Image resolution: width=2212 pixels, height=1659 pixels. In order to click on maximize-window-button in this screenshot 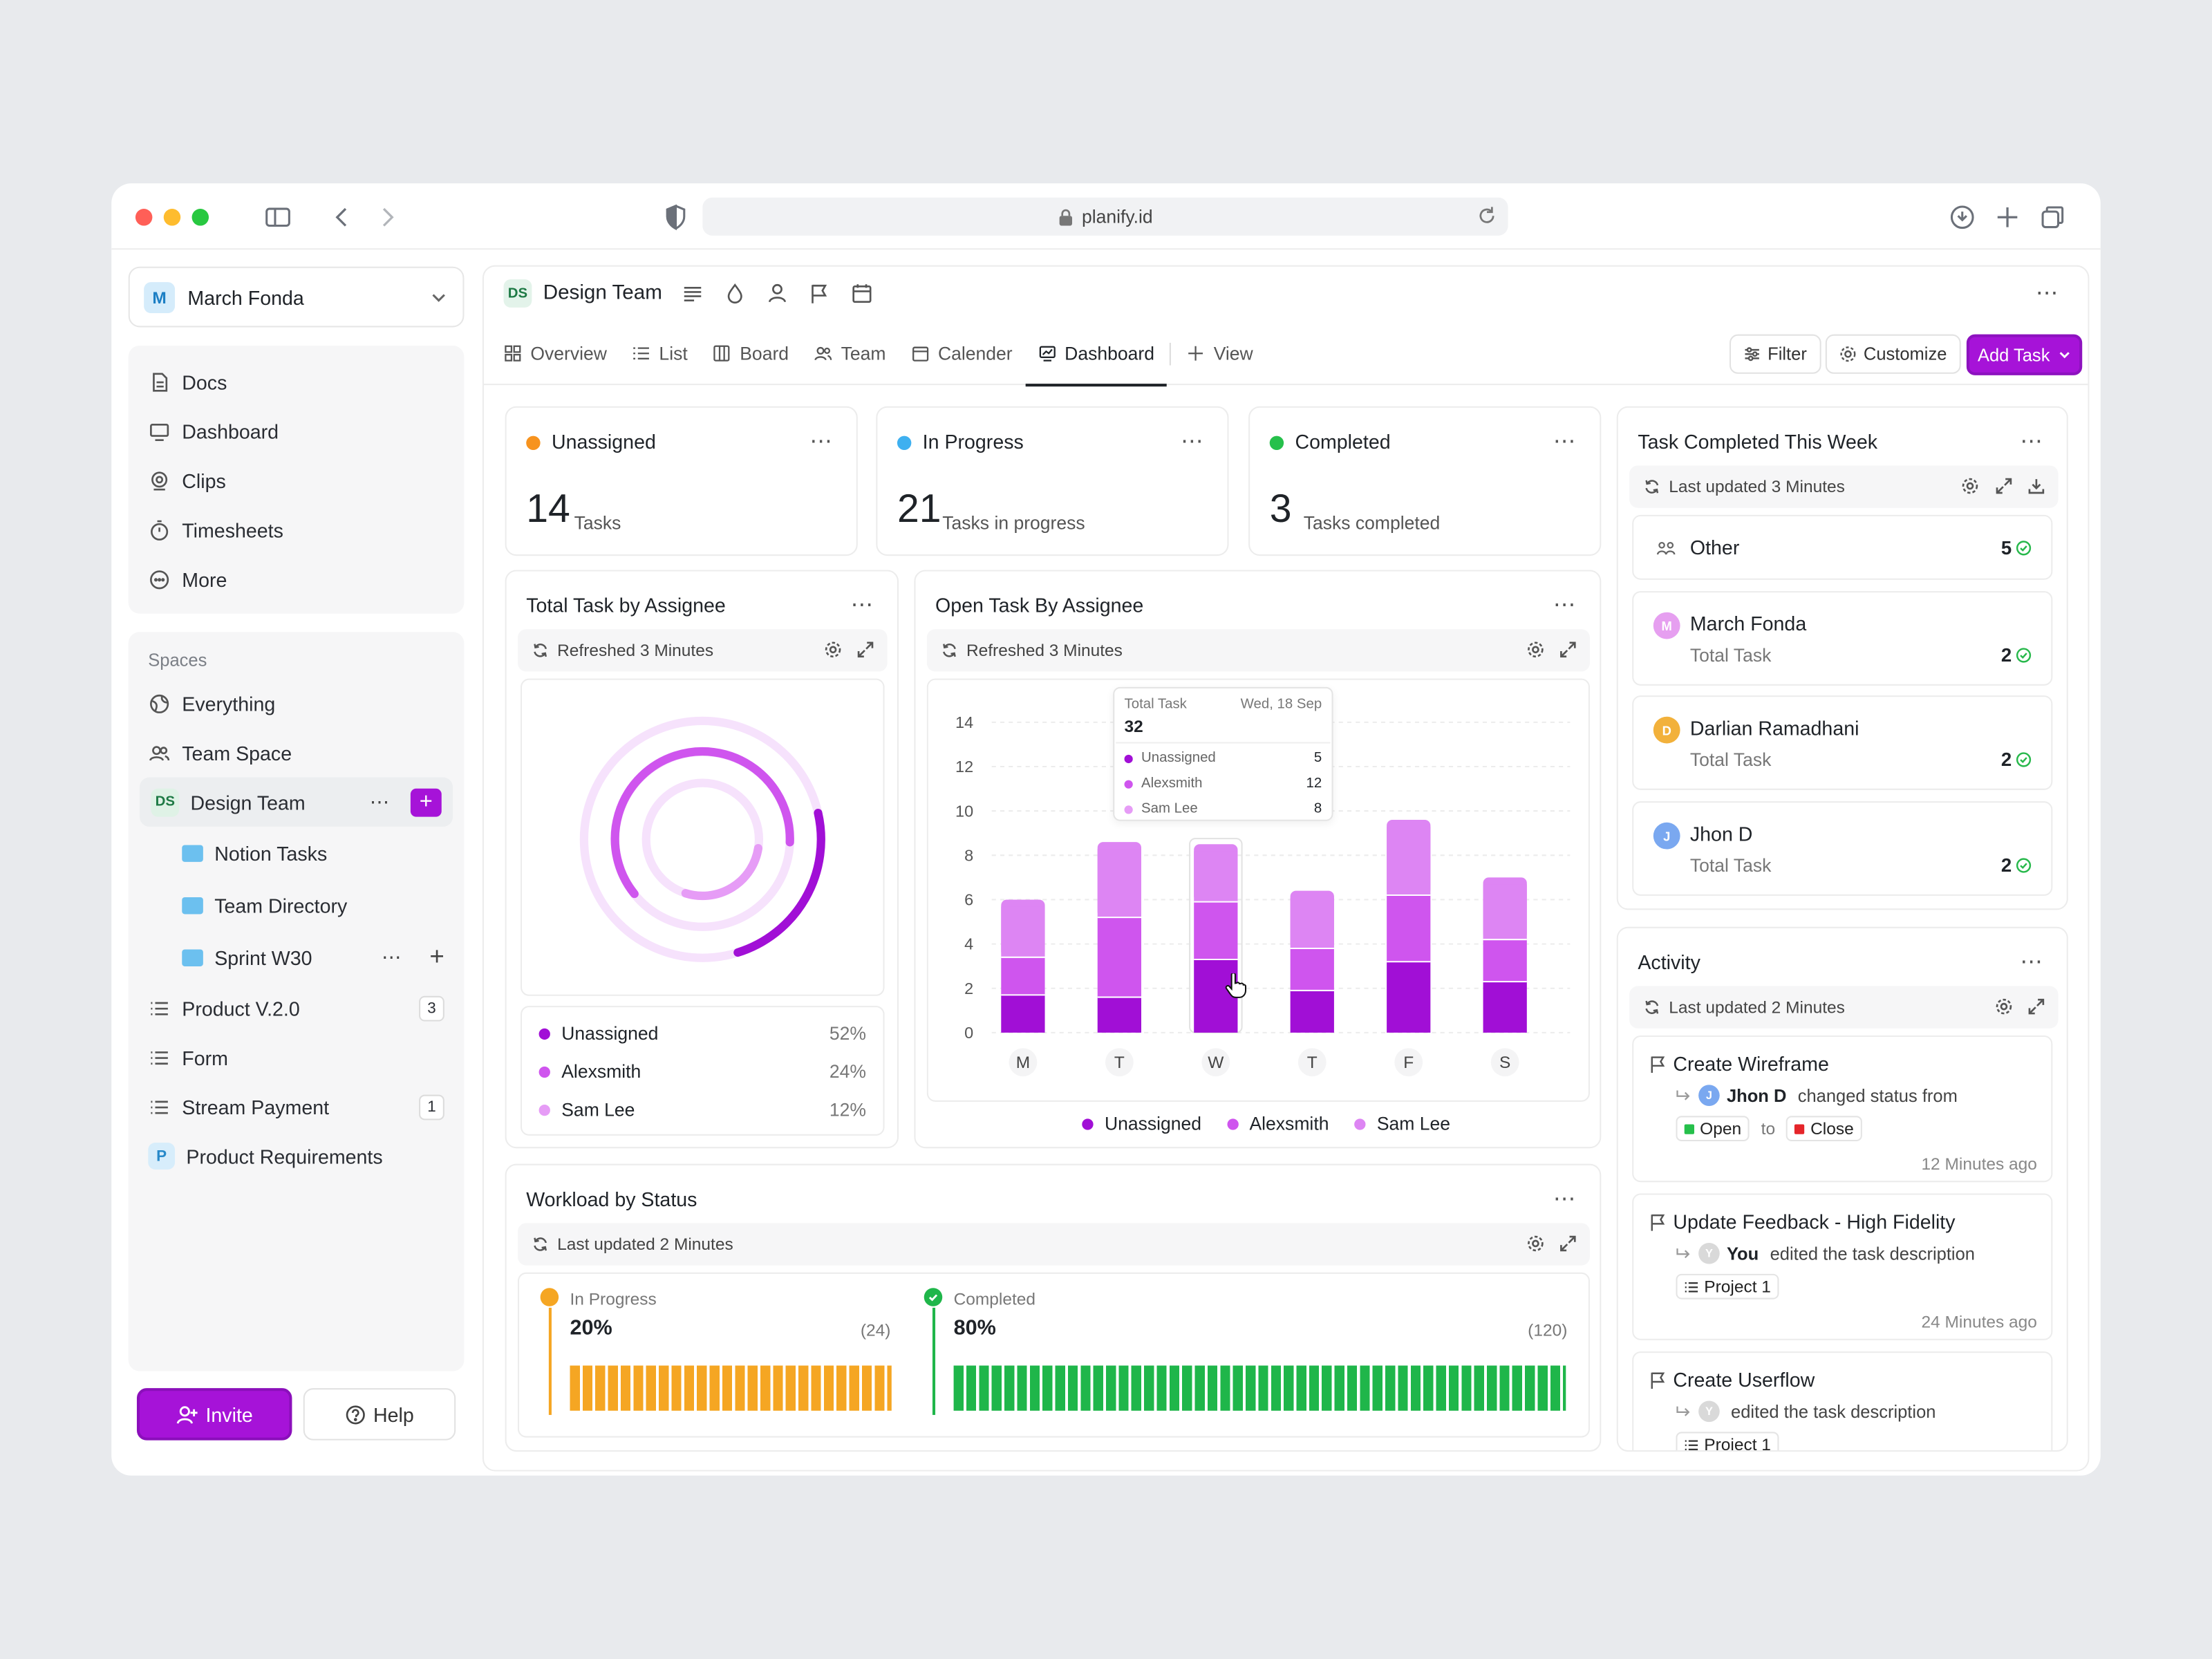, I will do `click(200, 218)`.